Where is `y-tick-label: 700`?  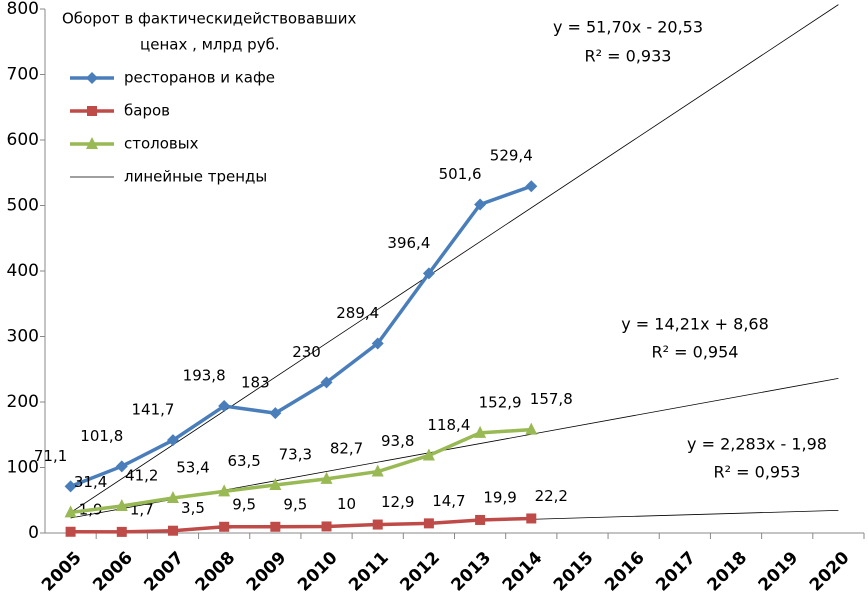
y-tick-label: 700 is located at coordinates (23, 75).